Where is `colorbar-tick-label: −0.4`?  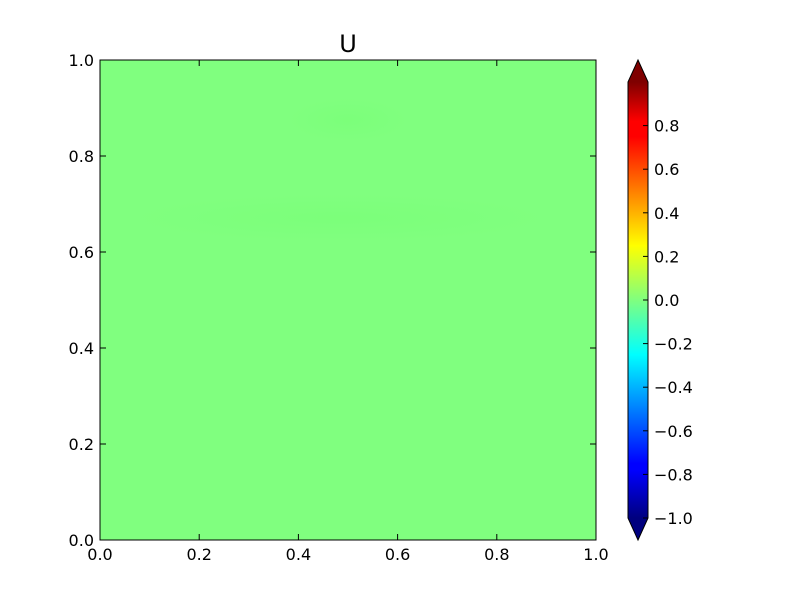
colorbar-tick-label: −0.4 is located at coordinates (673, 387).